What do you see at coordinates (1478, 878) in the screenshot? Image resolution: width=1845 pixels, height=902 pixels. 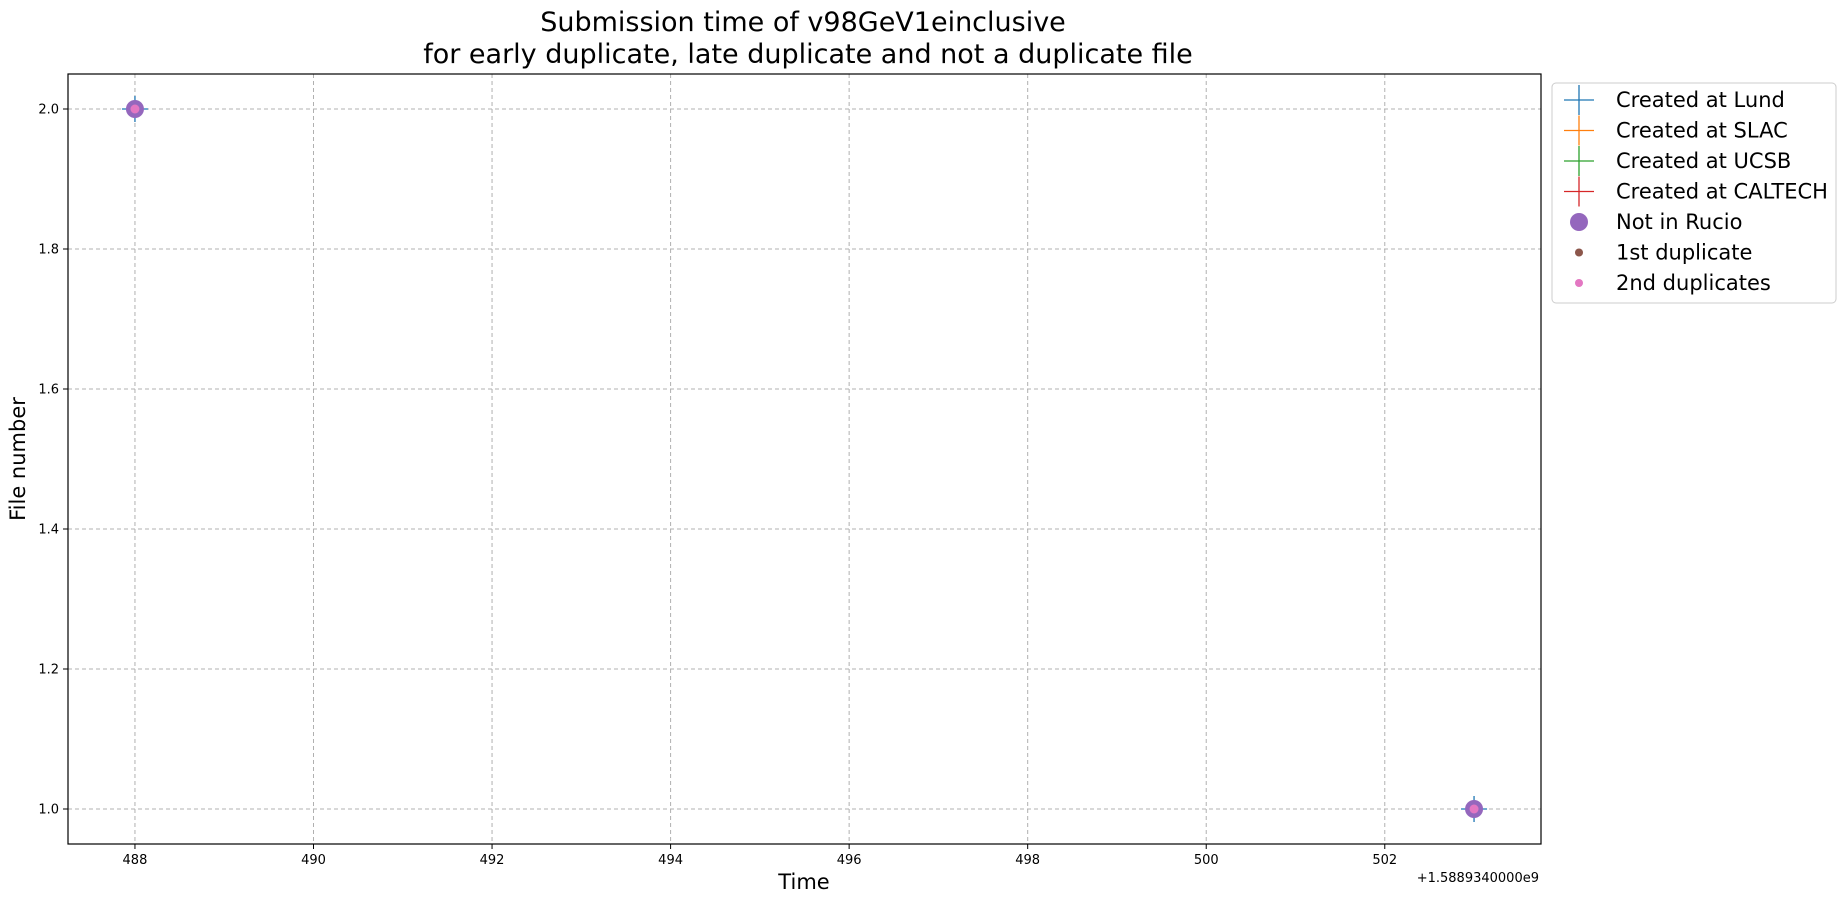 I see `x-axis-offset-label: +1.5889340000e9` at bounding box center [1478, 878].